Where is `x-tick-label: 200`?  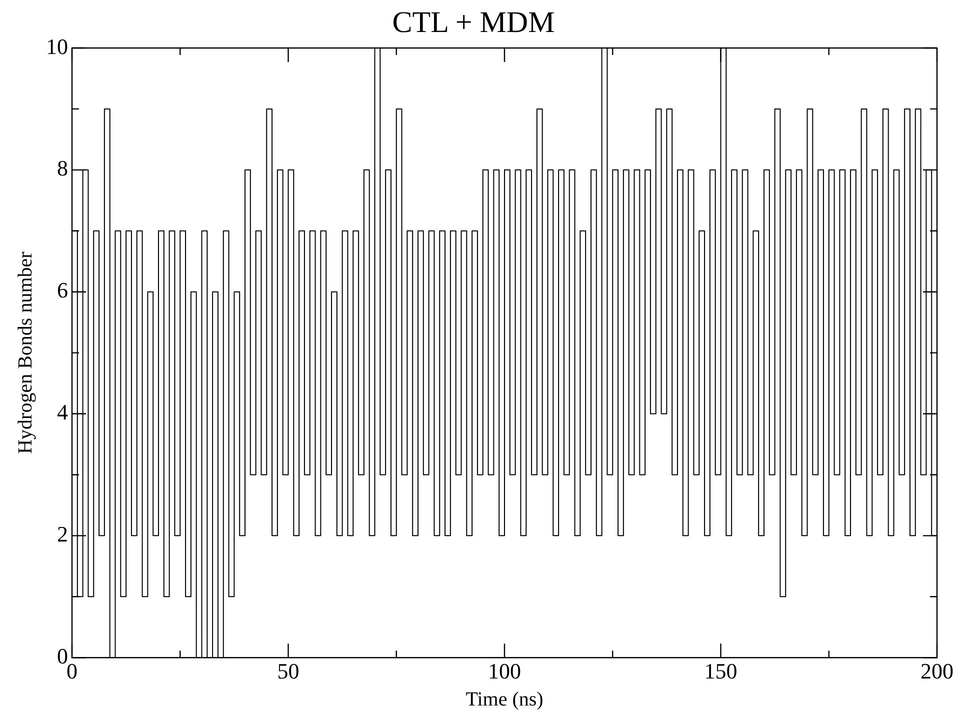
x-tick-label: 200 is located at coordinates (937, 671).